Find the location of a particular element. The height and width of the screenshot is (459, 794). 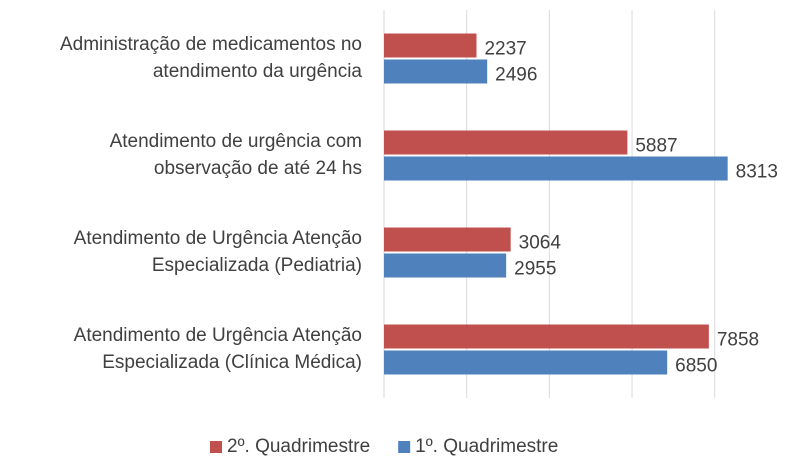

value-label: 6850 is located at coordinates (696, 366).